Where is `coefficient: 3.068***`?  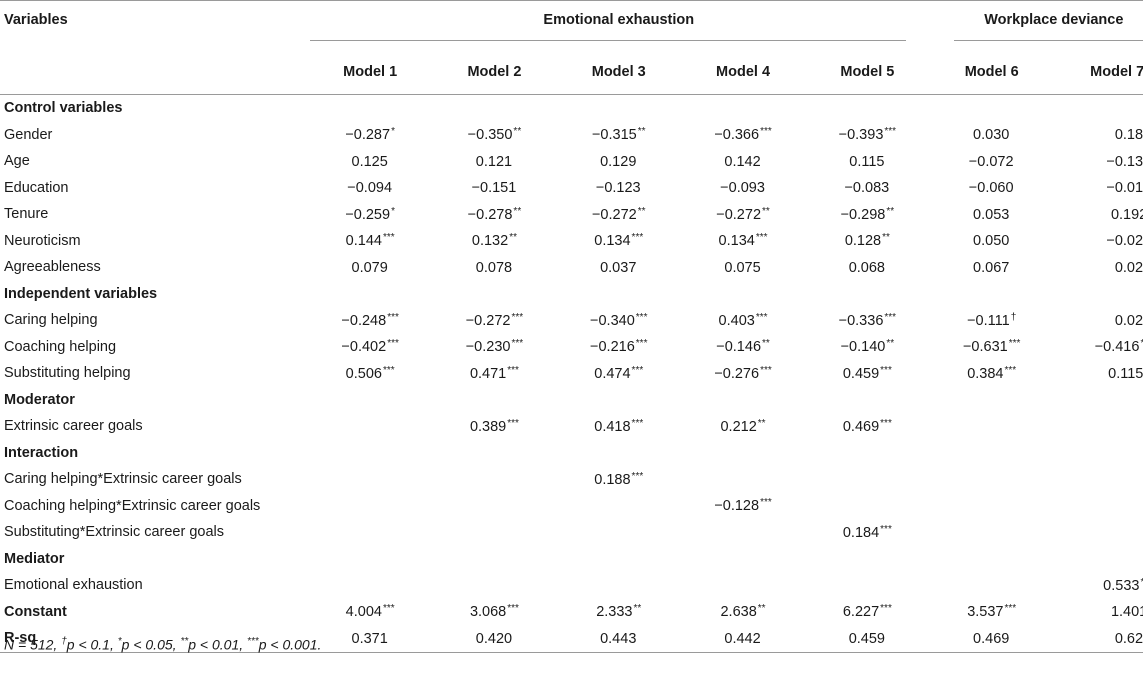 coefficient: 3.068*** is located at coordinates (494, 611).